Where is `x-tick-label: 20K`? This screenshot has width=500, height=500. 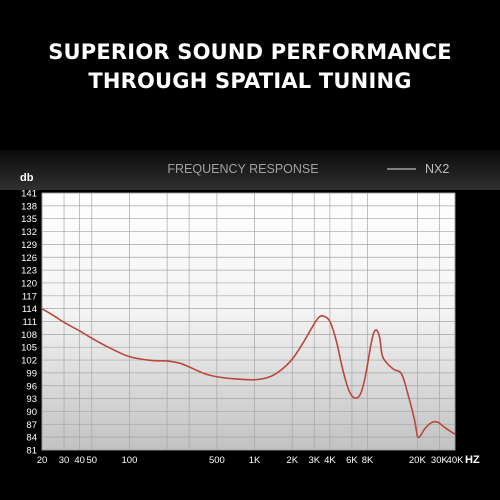
x-tick-label: 20K is located at coordinates (418, 460).